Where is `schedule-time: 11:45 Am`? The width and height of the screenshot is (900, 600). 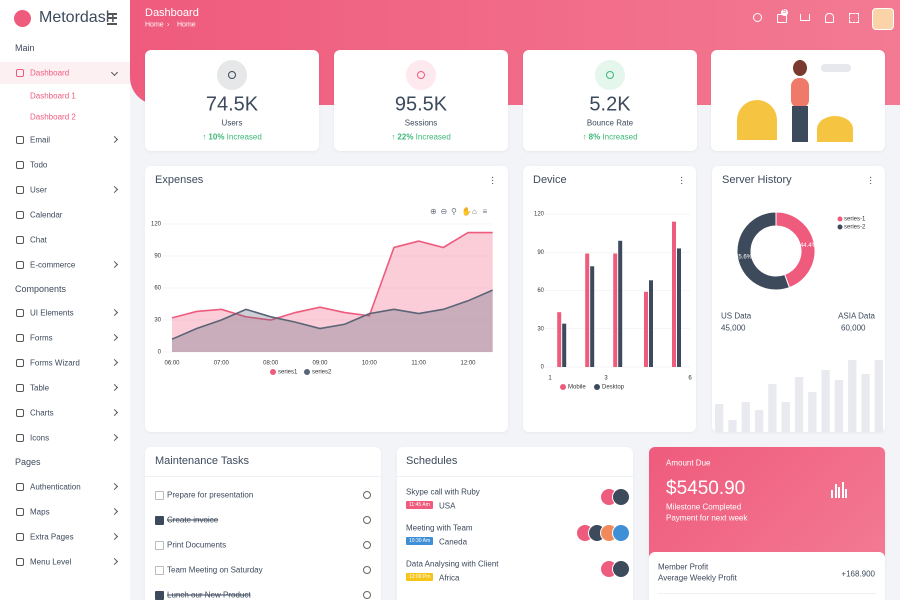 schedule-time: 11:45 Am is located at coordinates (419, 505).